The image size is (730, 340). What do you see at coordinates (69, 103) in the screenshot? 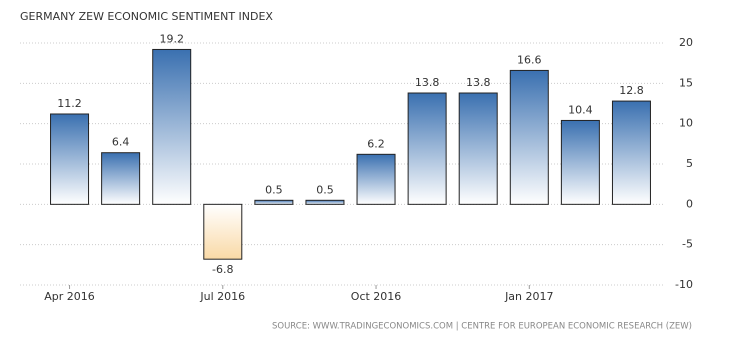
I see `value-label: 11.2` at bounding box center [69, 103].